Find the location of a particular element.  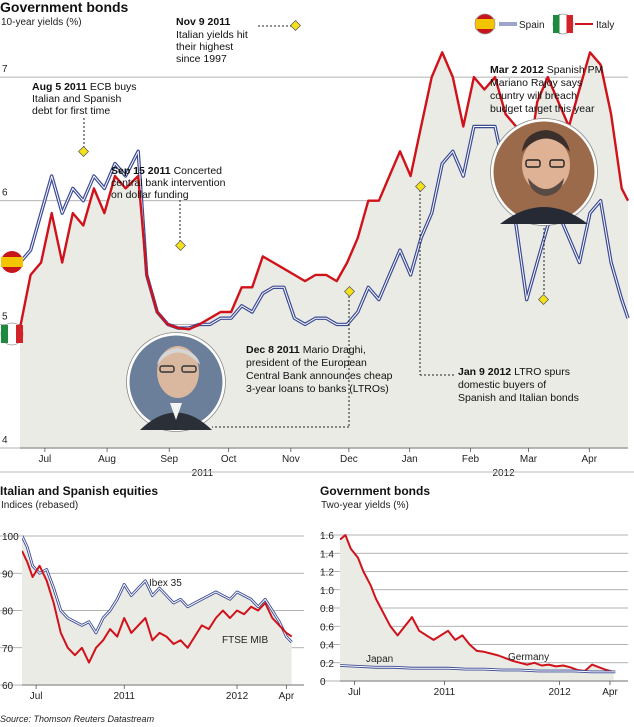

series-line-japan-inner is located at coordinates (478, 669).